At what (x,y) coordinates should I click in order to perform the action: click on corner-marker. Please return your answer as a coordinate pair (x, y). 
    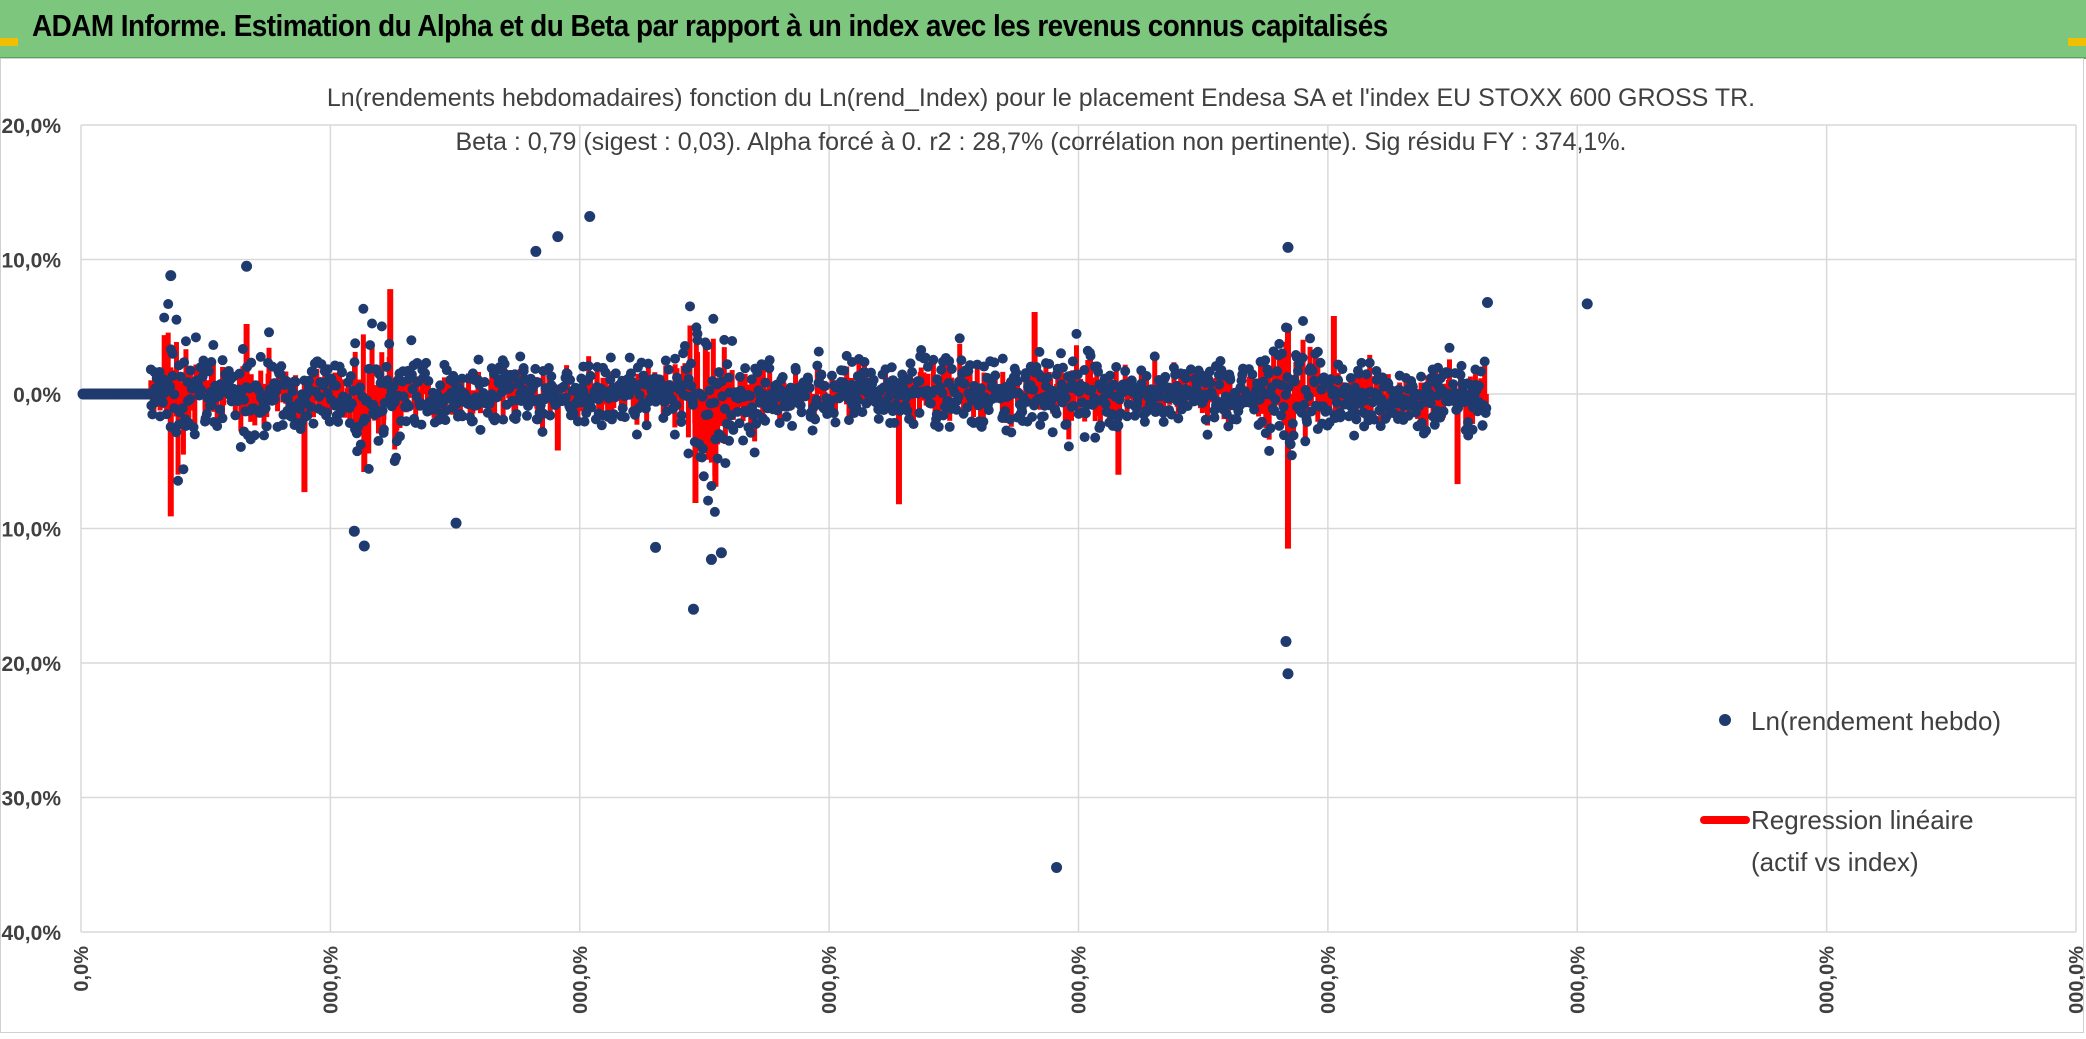
    Looking at the image, I should click on (9, 42).